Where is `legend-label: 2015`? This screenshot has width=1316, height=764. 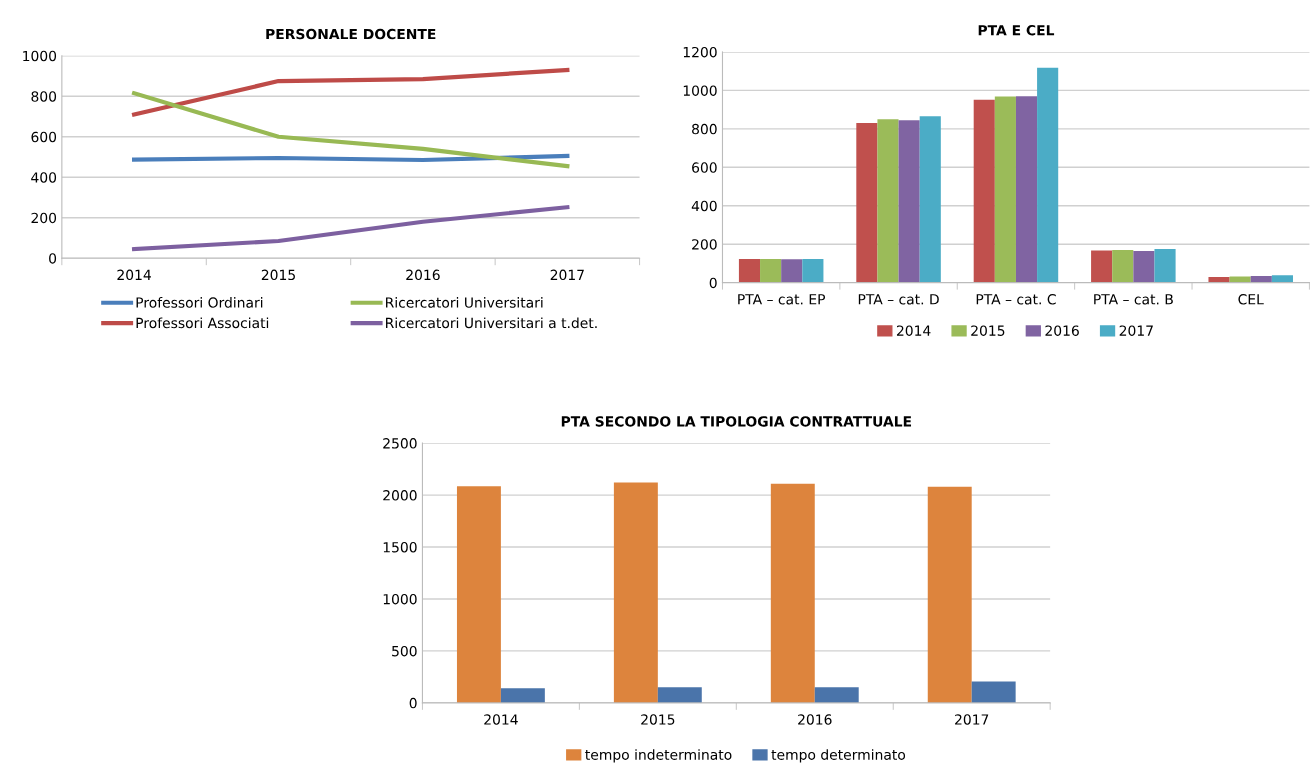 legend-label: 2015 is located at coordinates (988, 330).